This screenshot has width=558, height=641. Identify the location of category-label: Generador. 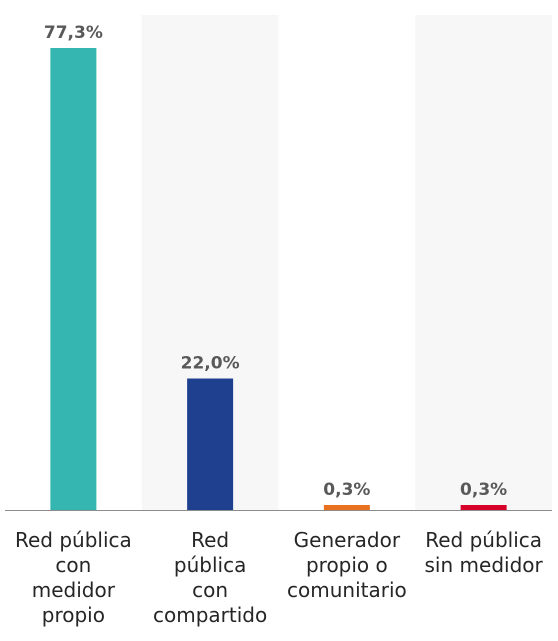
(347, 540).